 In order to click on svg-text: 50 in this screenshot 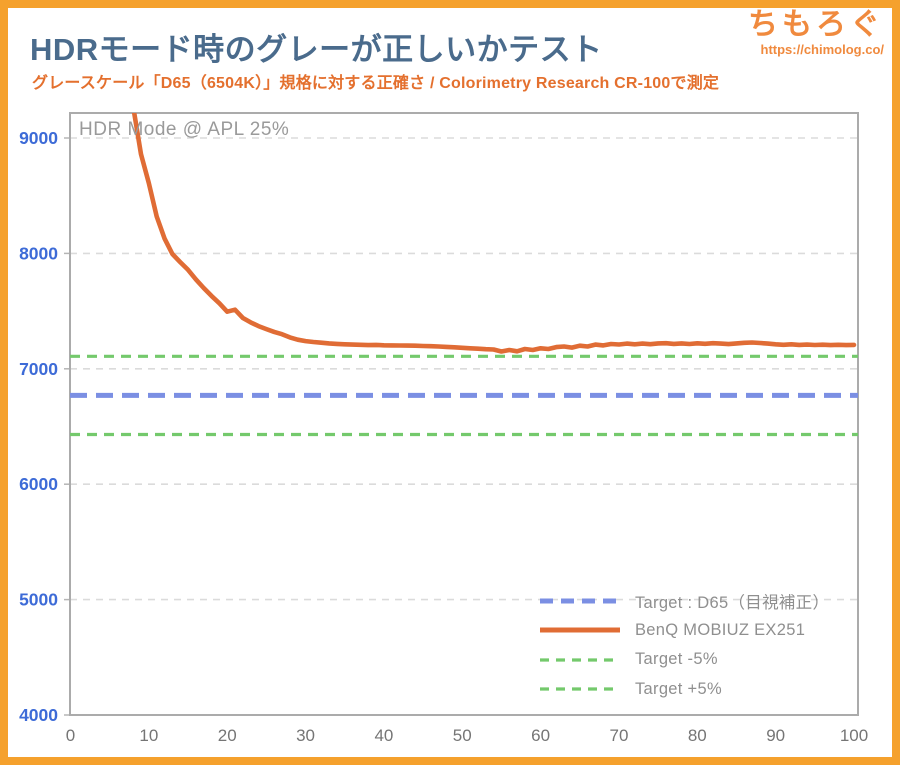, I will do `click(462, 735)`.